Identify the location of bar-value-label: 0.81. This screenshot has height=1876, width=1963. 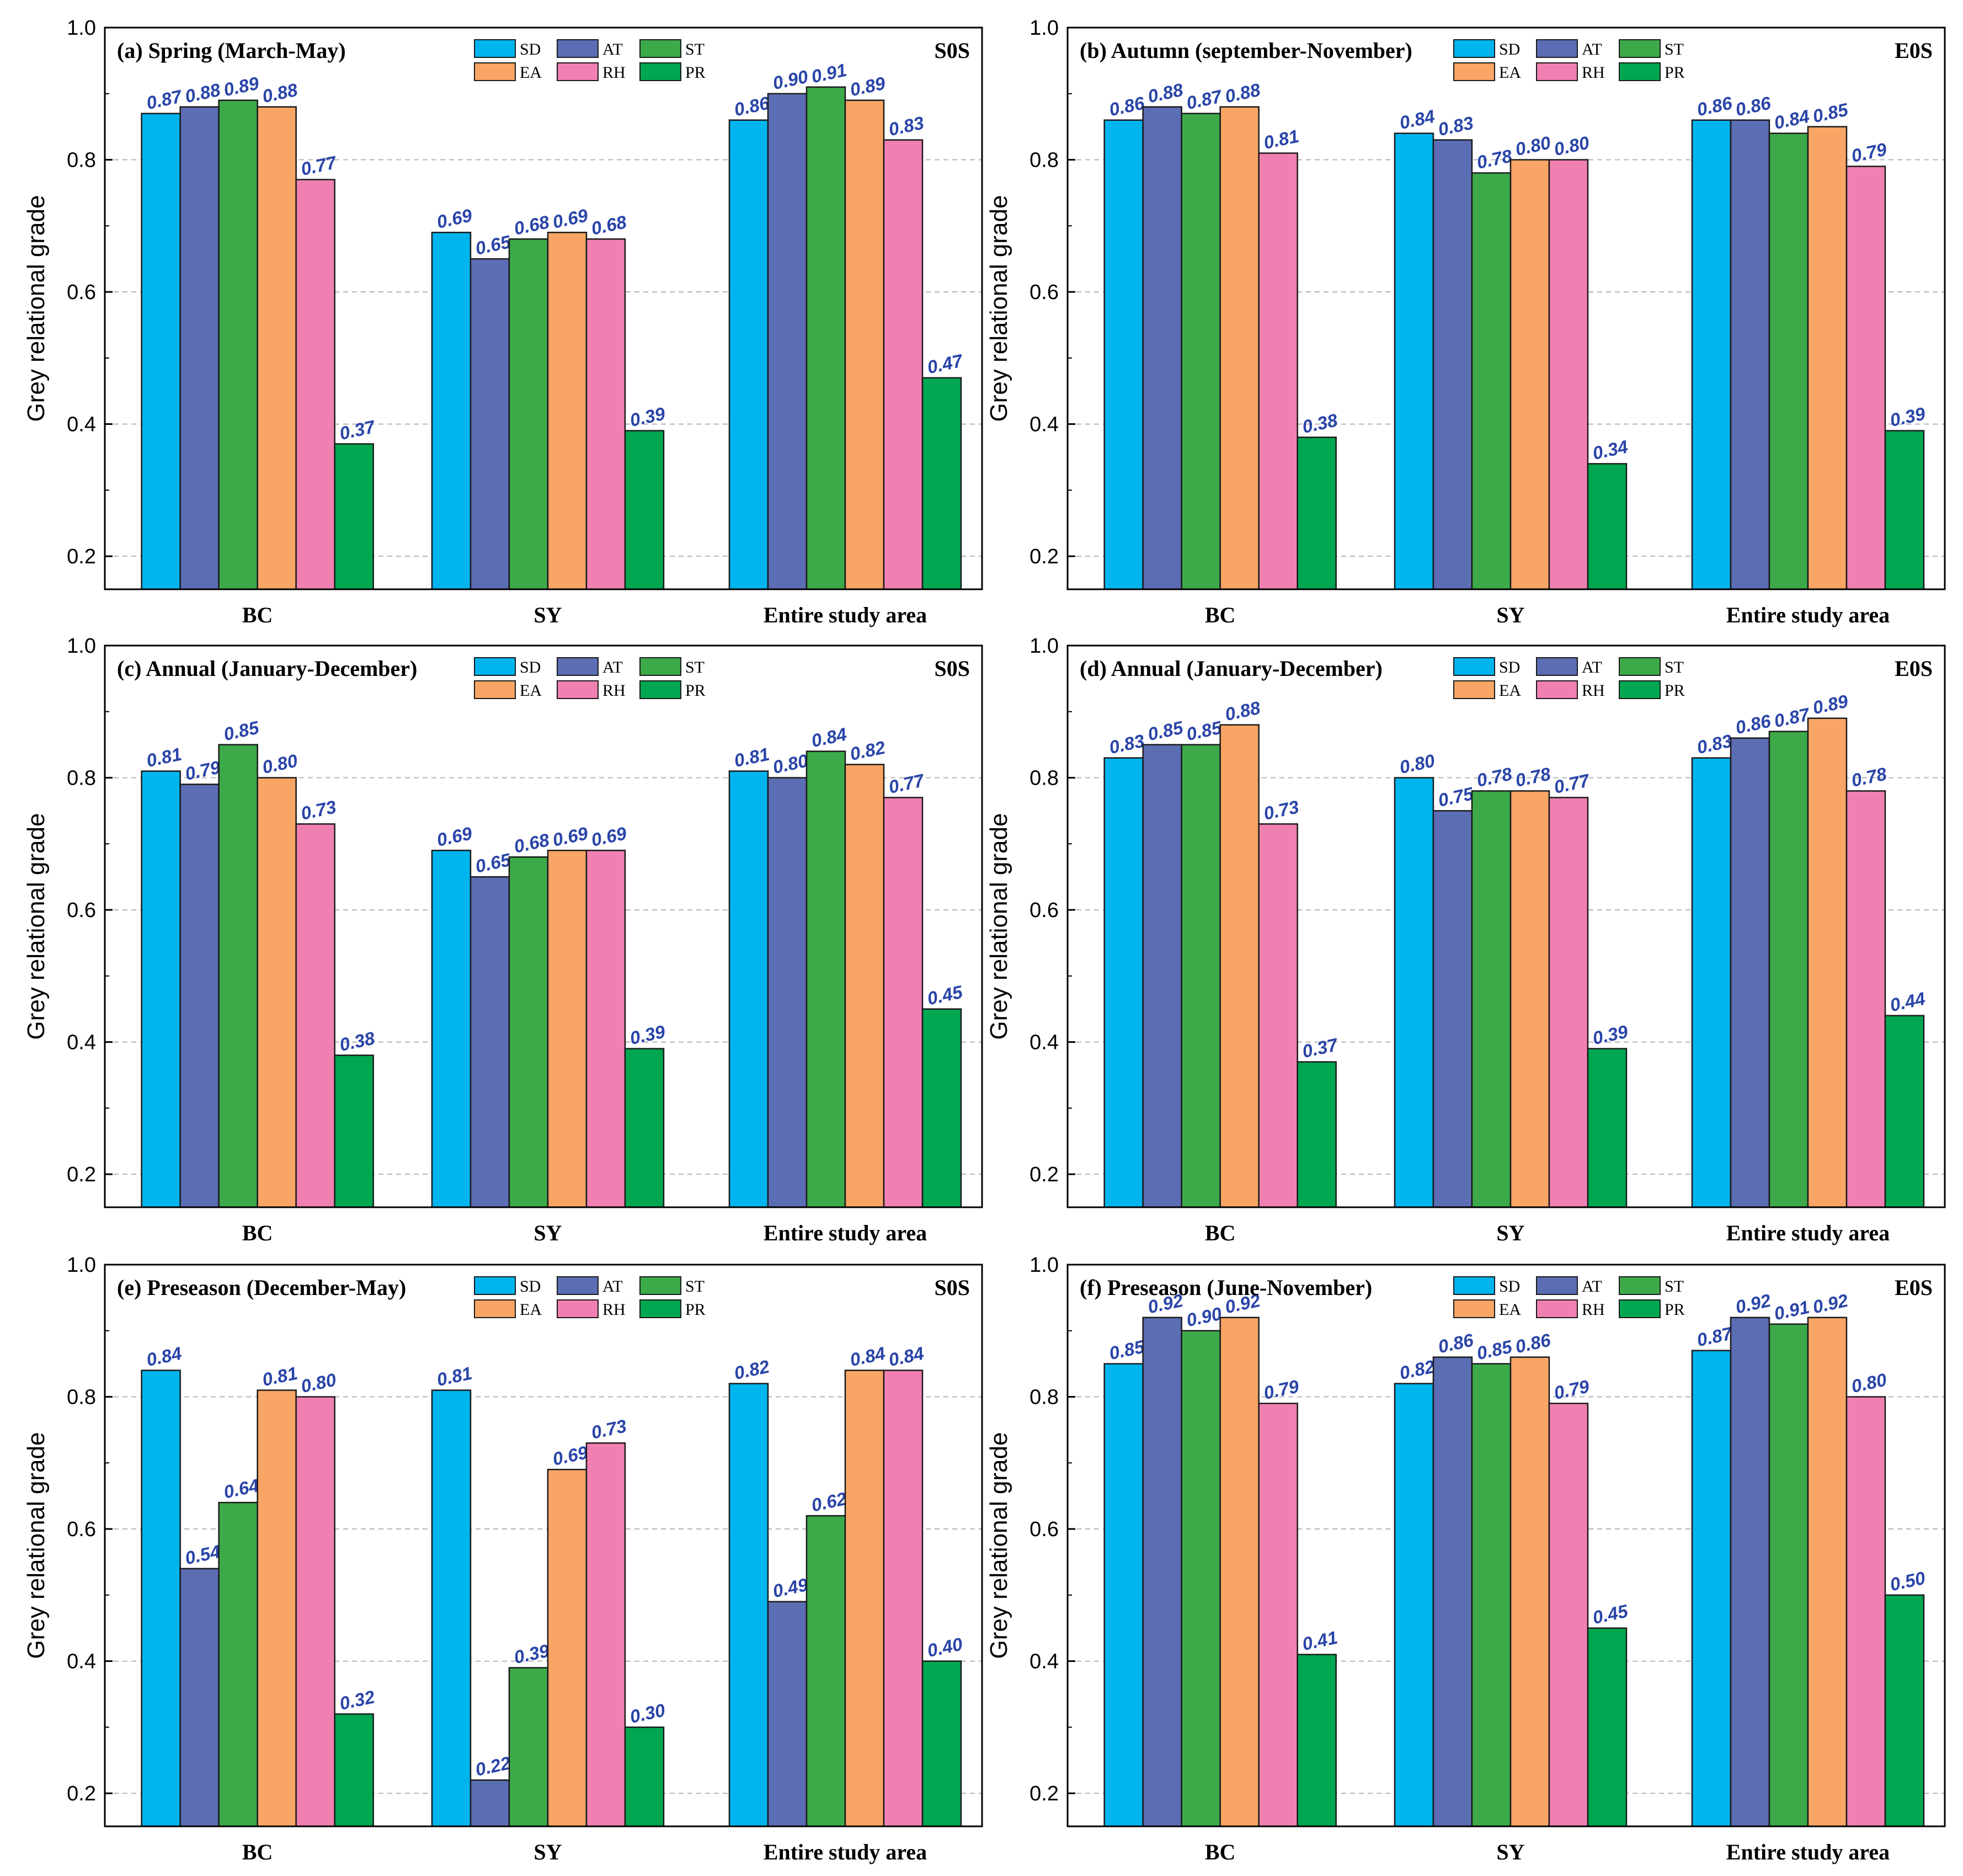
(280, 1376).